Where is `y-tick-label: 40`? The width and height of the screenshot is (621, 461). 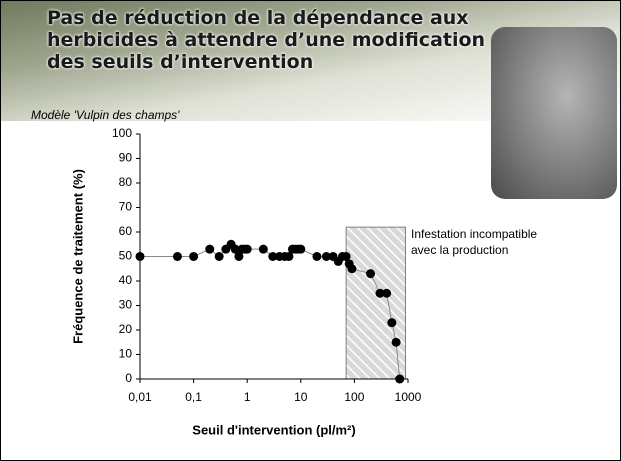 y-tick-label: 40 is located at coordinates (126, 280).